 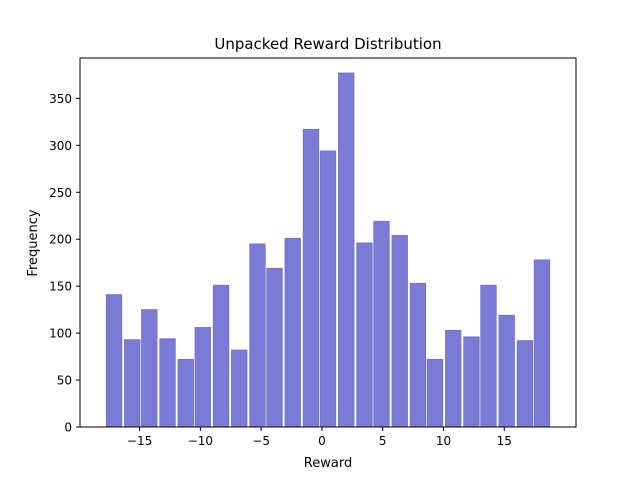 What do you see at coordinates (33, 242) in the screenshot?
I see `y-axis-label: Frequency` at bounding box center [33, 242].